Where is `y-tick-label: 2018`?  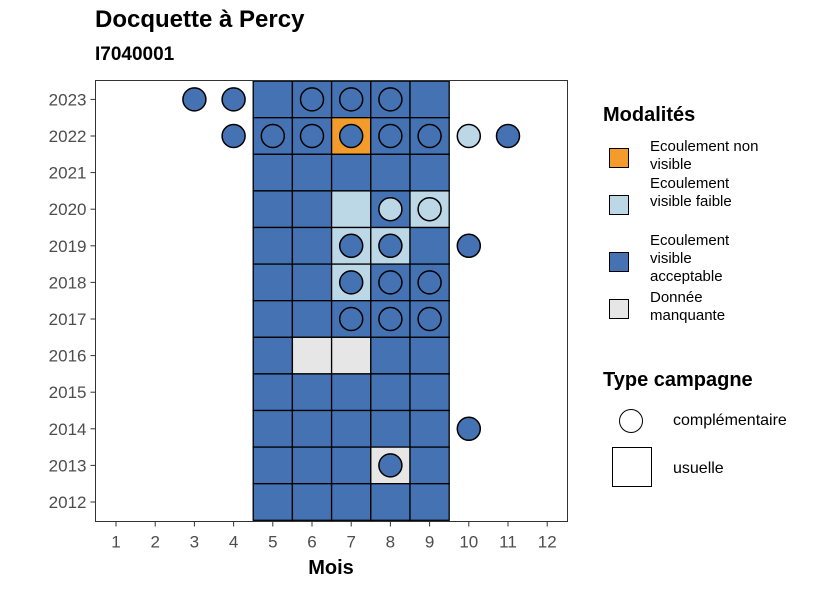
y-tick-label: 2018 is located at coordinates (68, 282).